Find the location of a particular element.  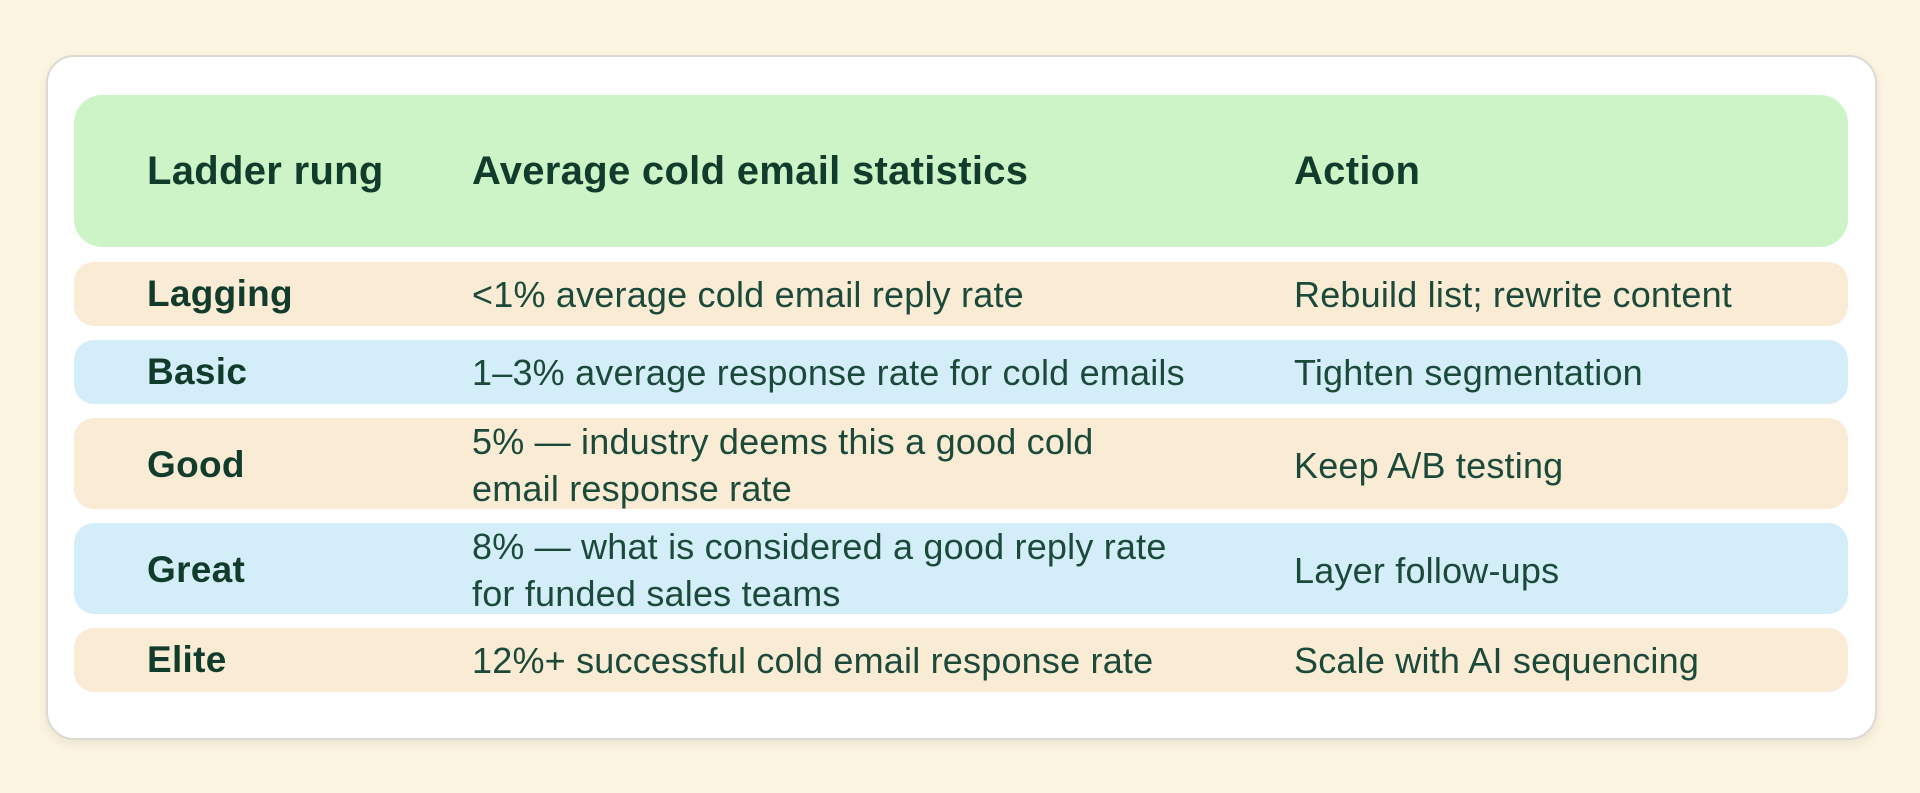

rung-cell: Lagging is located at coordinates (220, 293).